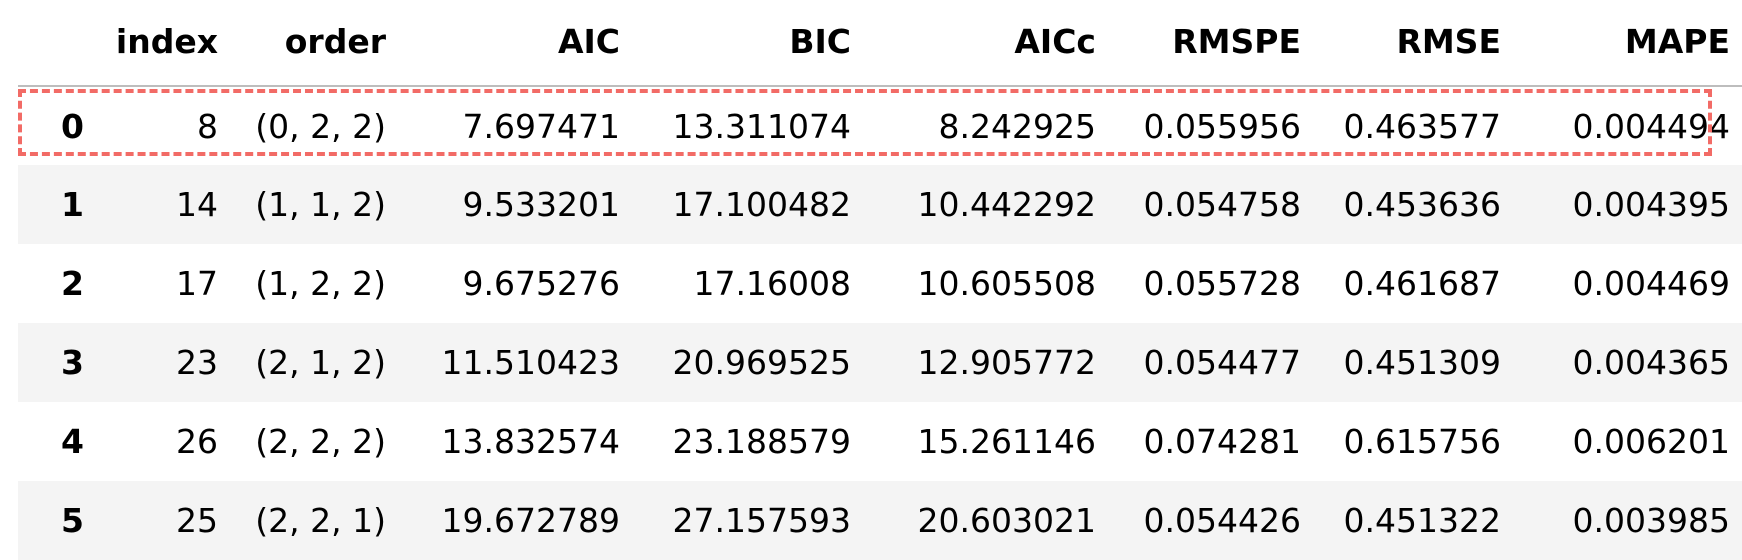  Describe the element at coordinates (761, 520) in the screenshot. I see `cell-bic: 27.157593` at that location.